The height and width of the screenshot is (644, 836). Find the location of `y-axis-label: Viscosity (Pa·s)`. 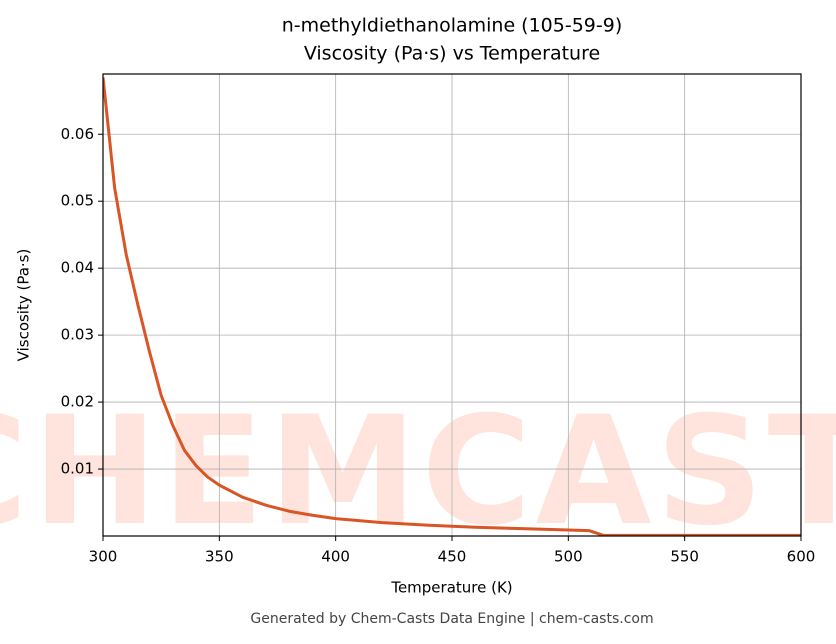

y-axis-label: Viscosity (Pa·s) is located at coordinates (24, 305).